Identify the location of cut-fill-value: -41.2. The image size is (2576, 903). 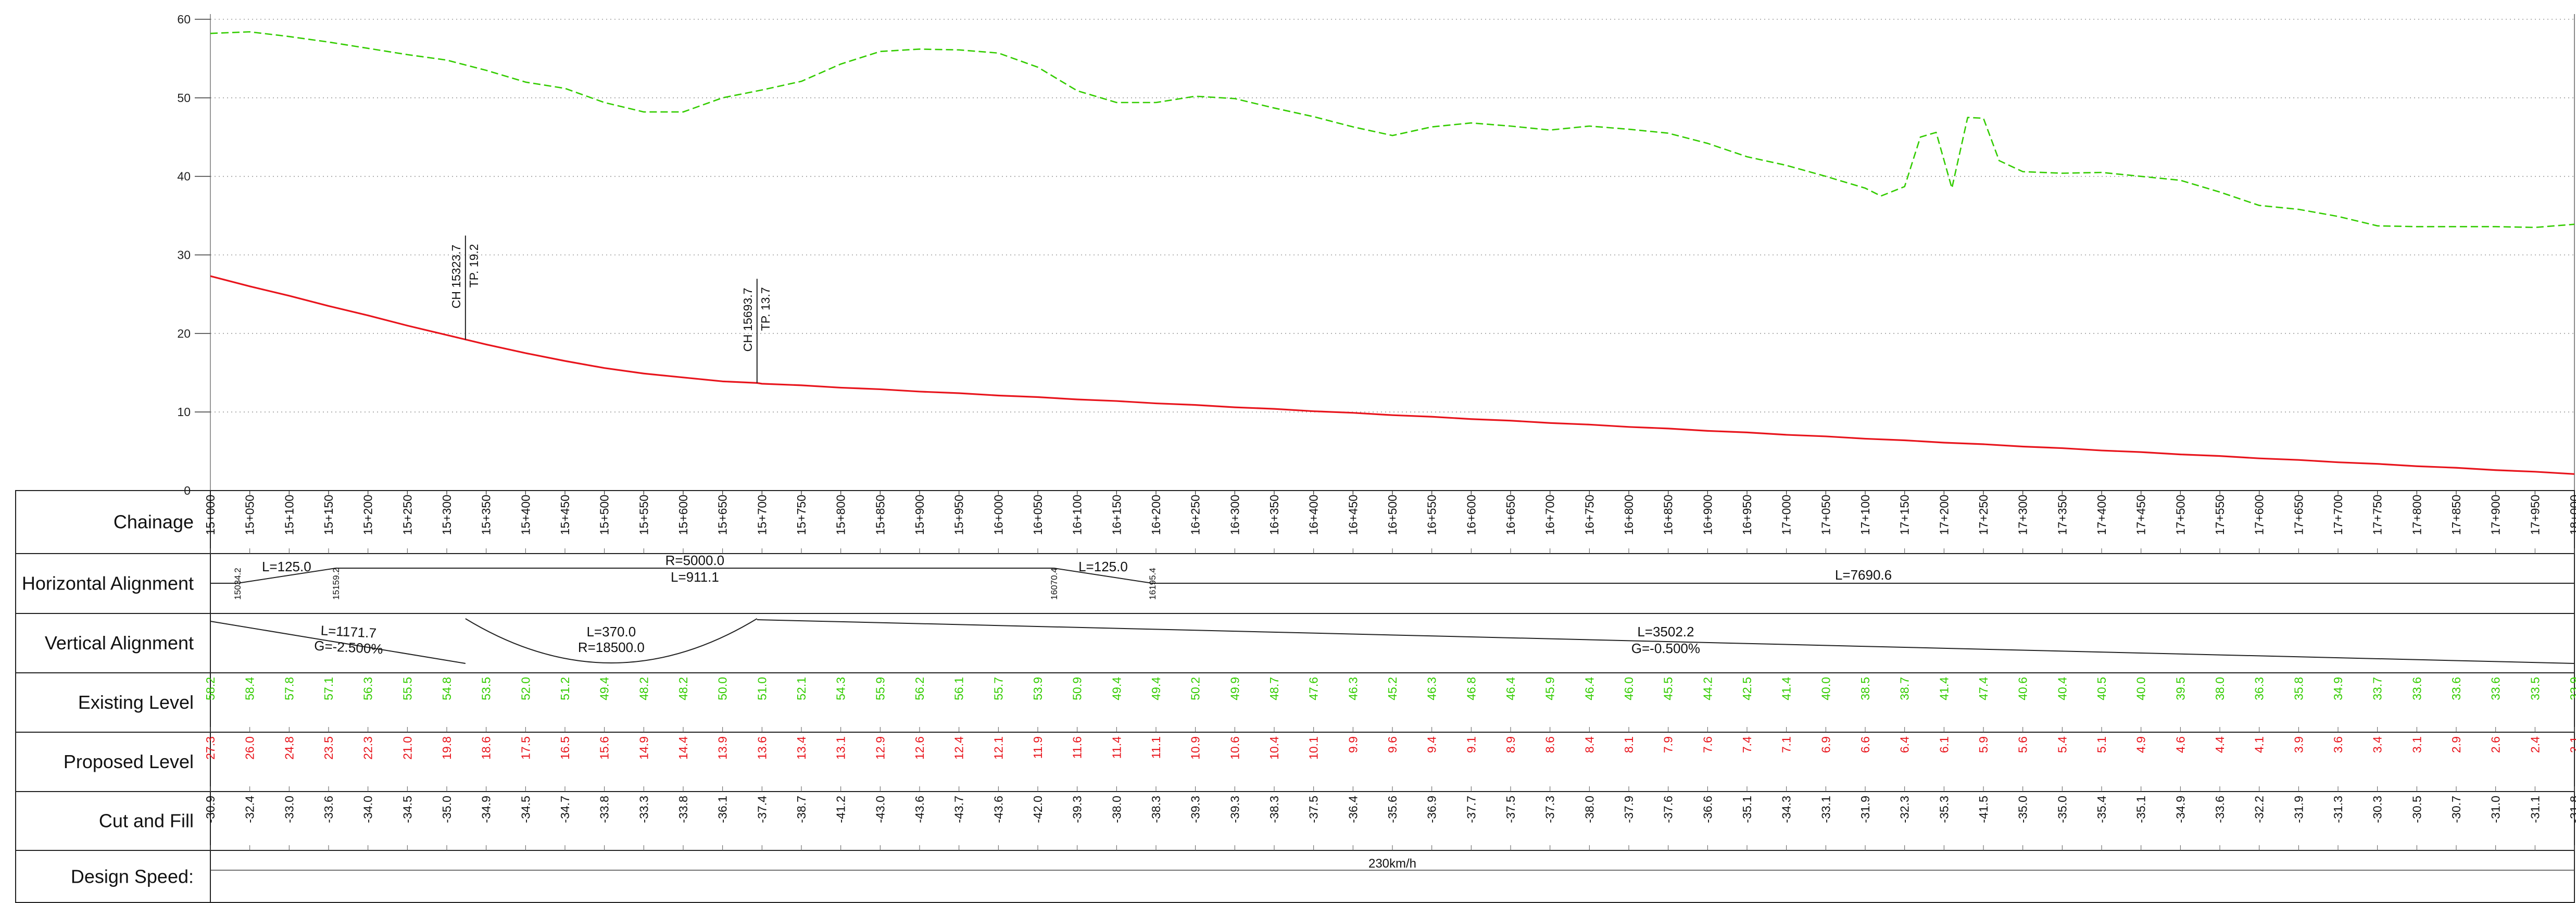
(841, 809).